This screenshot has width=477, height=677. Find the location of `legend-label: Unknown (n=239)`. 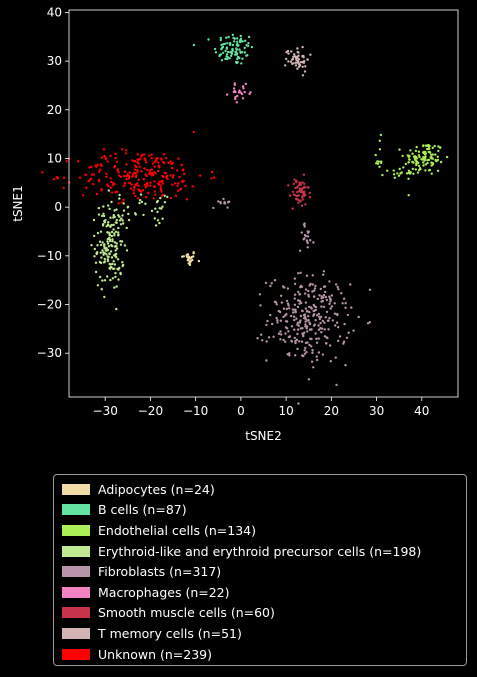

legend-label: Unknown (n=239) is located at coordinates (155, 654).